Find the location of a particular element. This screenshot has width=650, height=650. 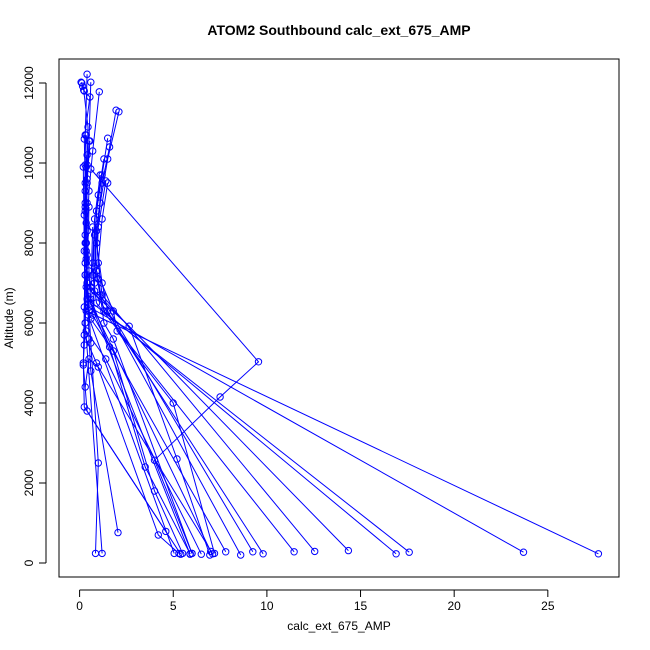

x-tick-label: 25 is located at coordinates (548, 606).